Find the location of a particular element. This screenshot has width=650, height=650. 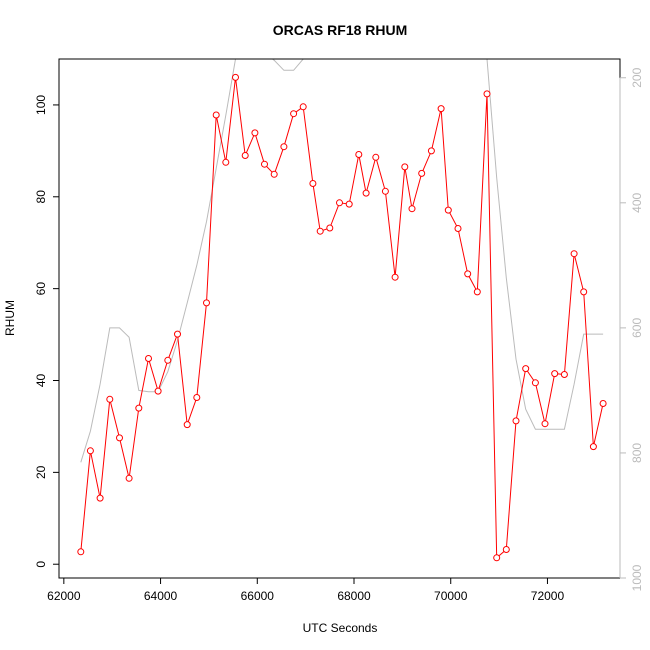

x-axis-label: UTC Seconds is located at coordinates (340, 628).